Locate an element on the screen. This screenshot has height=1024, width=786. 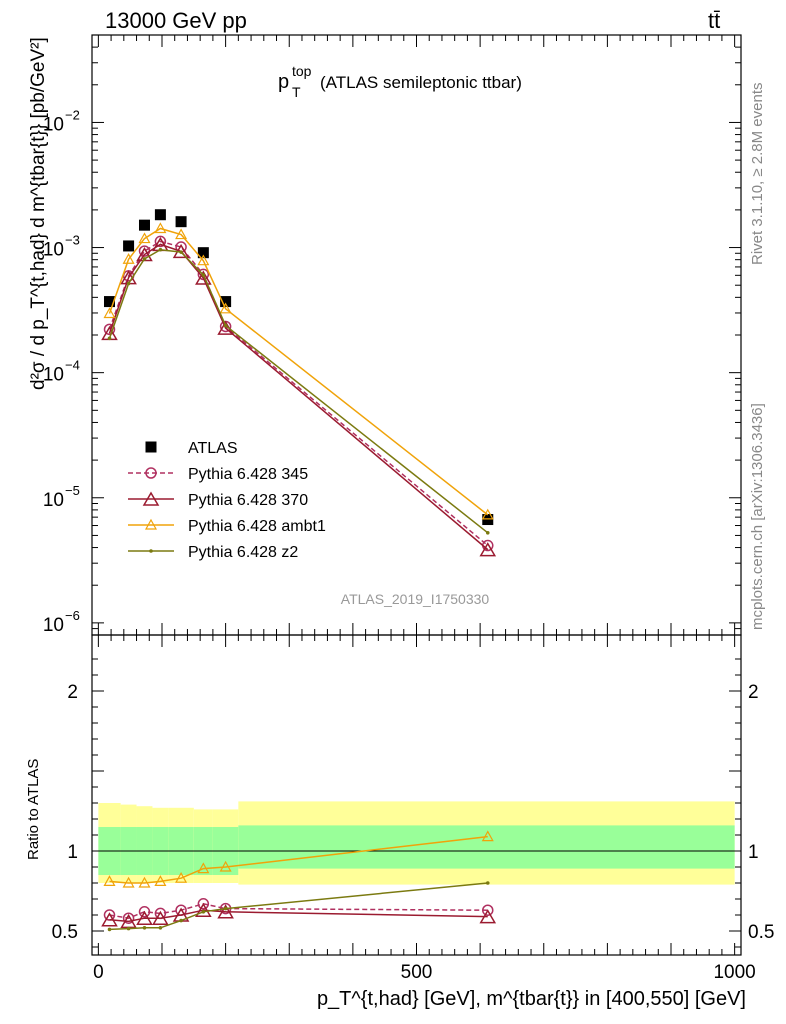
main-y-tick-exponent: −3 is located at coordinates (72, 240).